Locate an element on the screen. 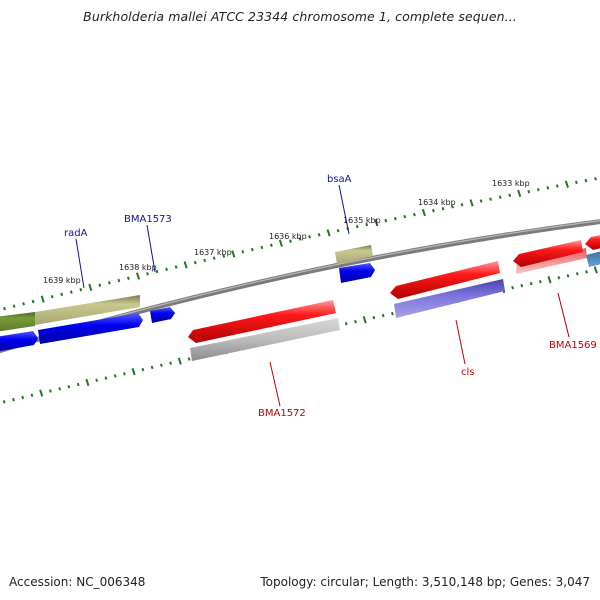  accession-text: Accession: NC_006348 is located at coordinates (77, 582).